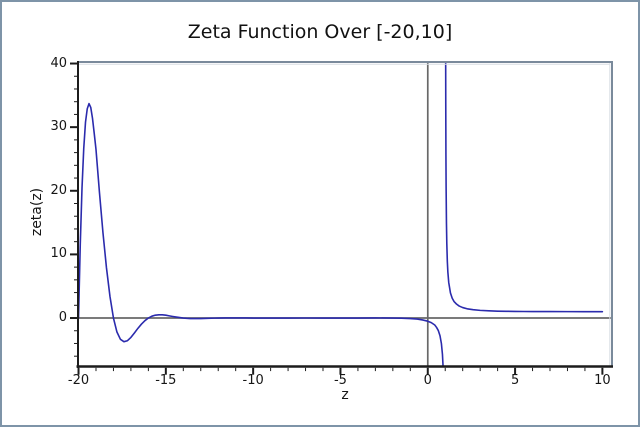  Describe the element at coordinates (320, 32) in the screenshot. I see `chart-title: Zeta Function Over [-20,10]` at that location.